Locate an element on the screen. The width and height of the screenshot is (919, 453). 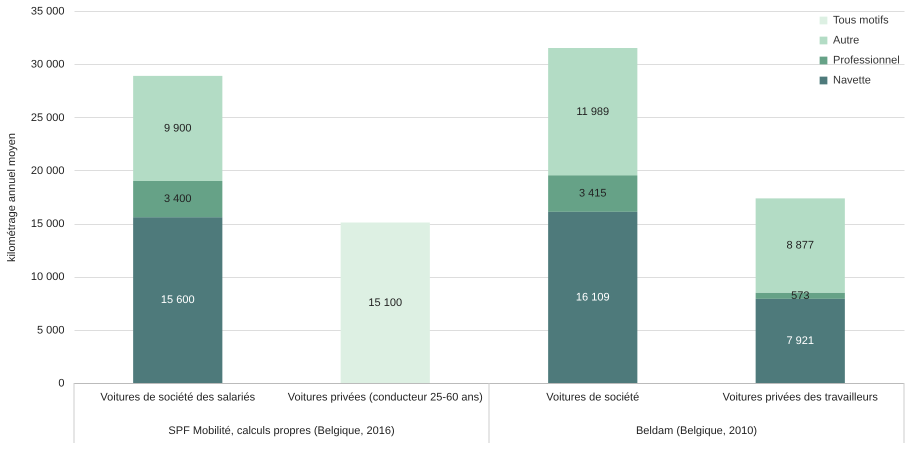
text: Beldam (Belgique, 2010) is located at coordinates (697, 431).